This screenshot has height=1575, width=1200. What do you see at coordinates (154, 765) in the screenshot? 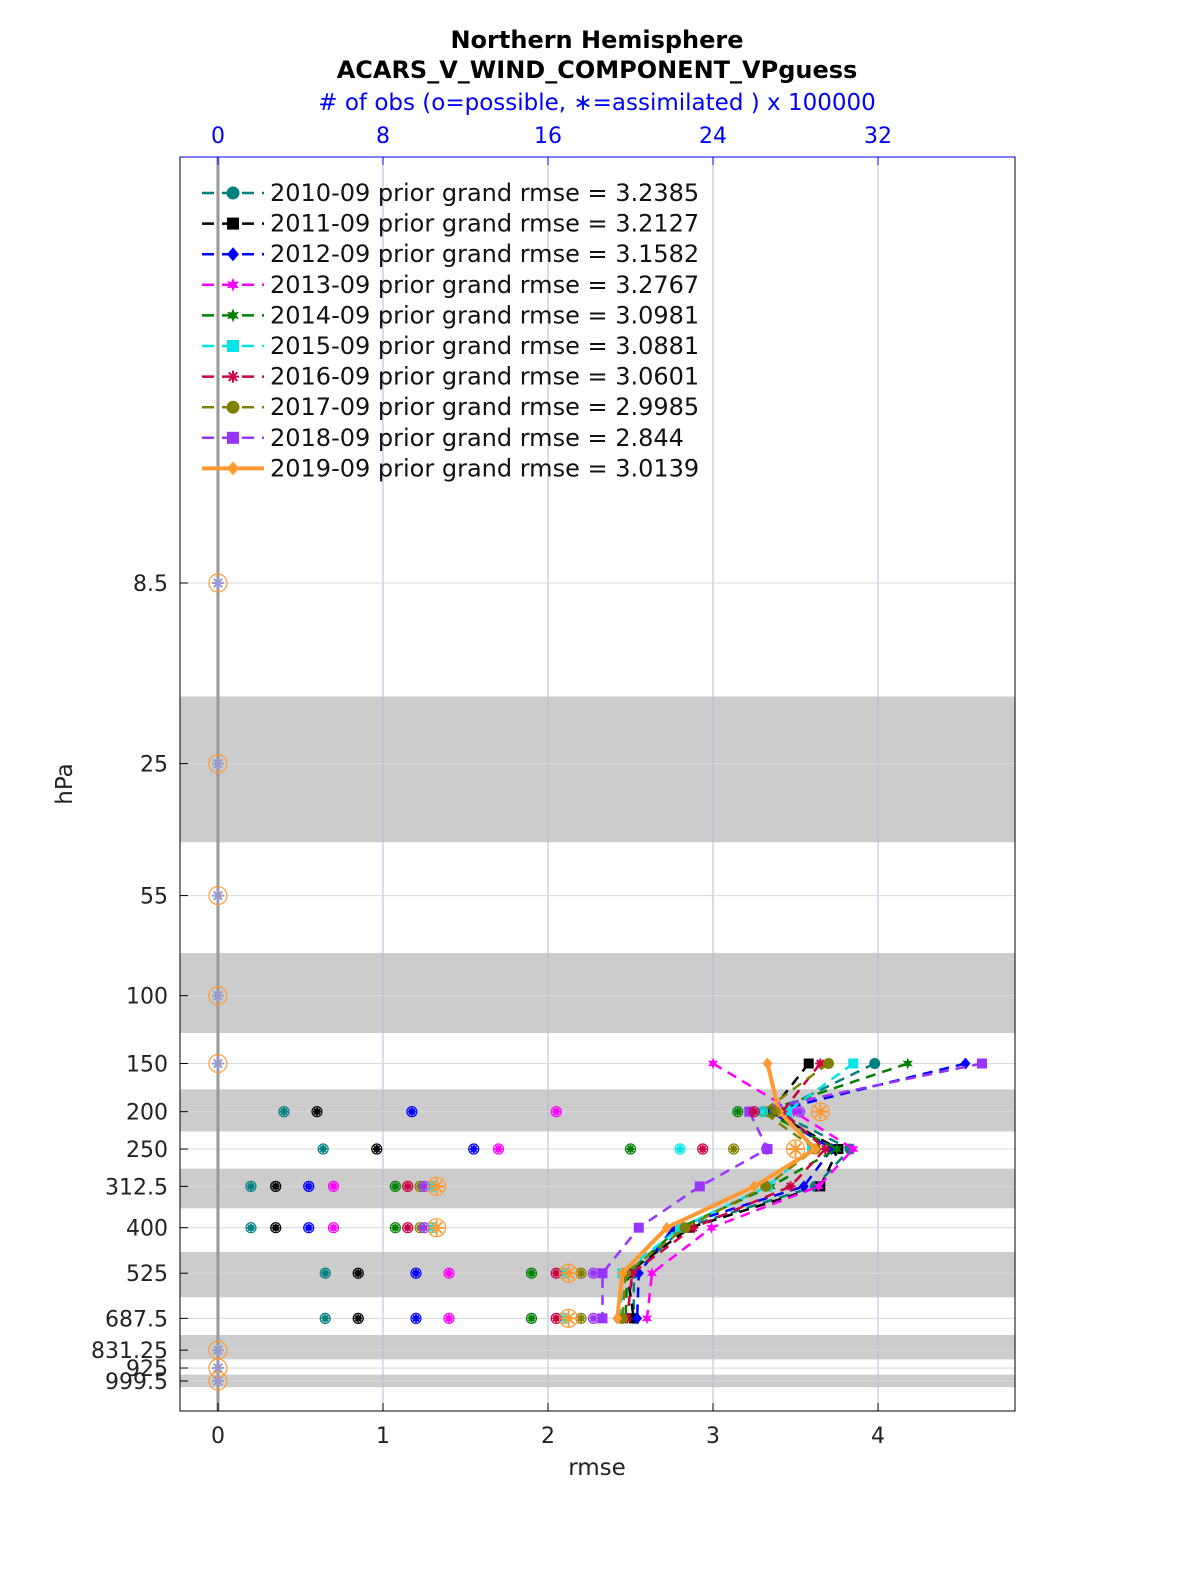
I see `y-tick-label: 25` at bounding box center [154, 765].